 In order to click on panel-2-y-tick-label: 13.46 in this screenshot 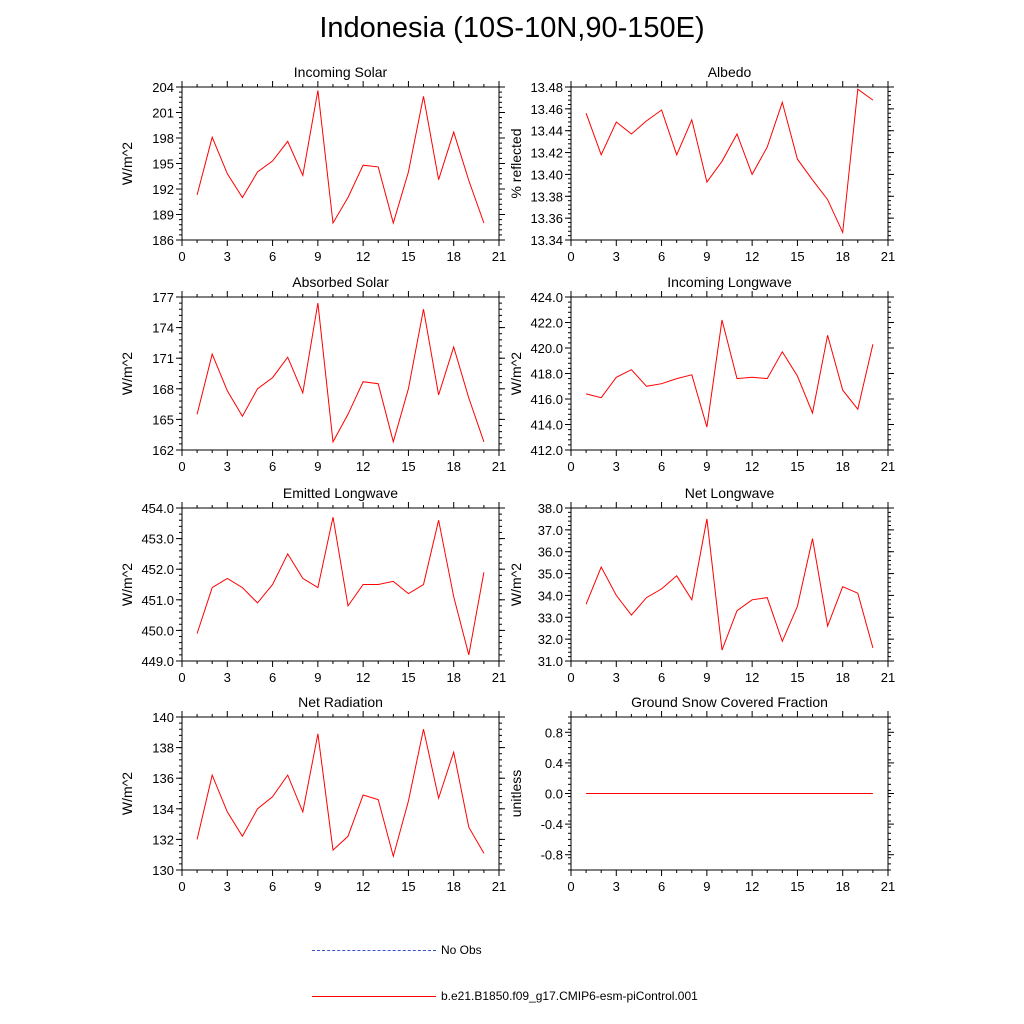, I will do `click(546, 109)`.